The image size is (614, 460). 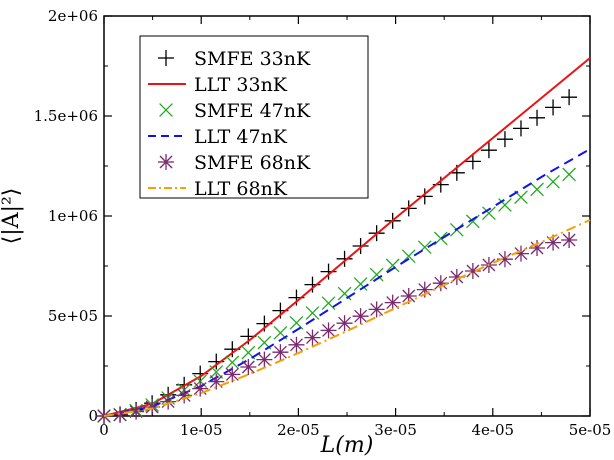 What do you see at coordinates (395, 430) in the screenshot?
I see `x-tick-label: 3e-05` at bounding box center [395, 430].